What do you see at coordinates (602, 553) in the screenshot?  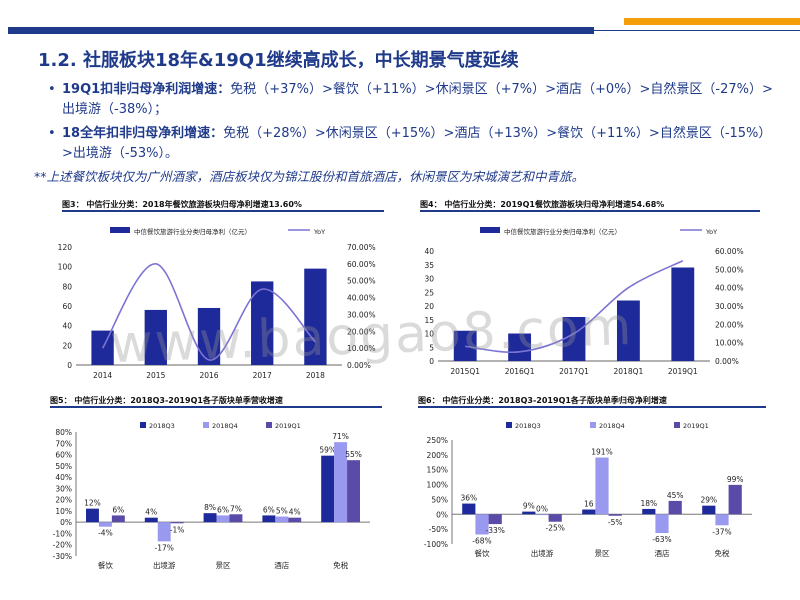 I see `x-tick-label: 景区` at bounding box center [602, 553].